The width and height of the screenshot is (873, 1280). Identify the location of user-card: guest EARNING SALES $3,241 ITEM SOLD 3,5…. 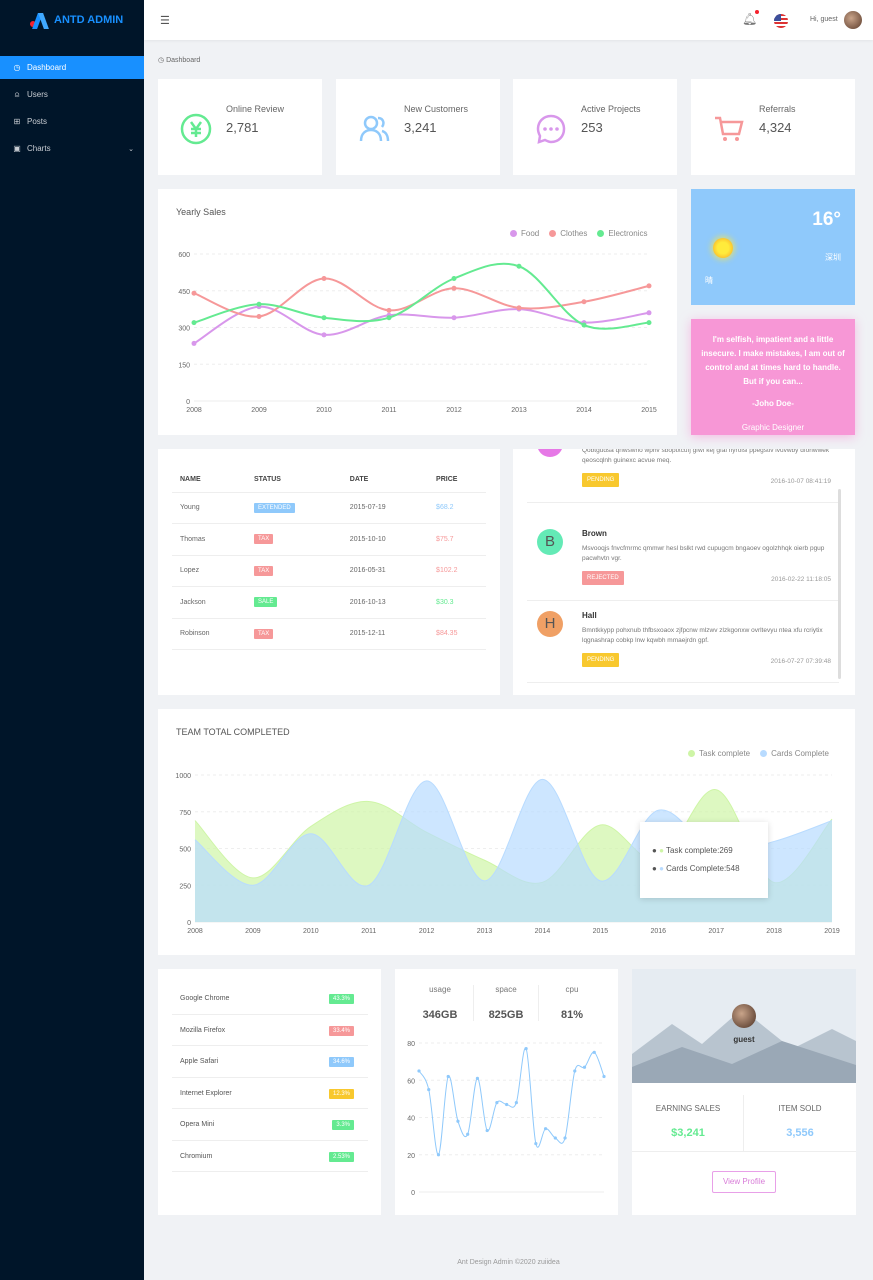
(744, 1092).